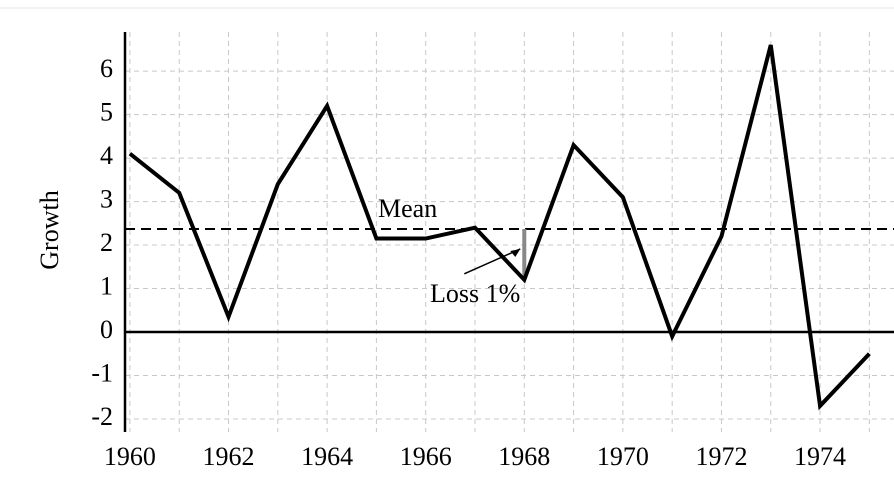 The width and height of the screenshot is (894, 480). Describe the element at coordinates (407, 208) in the screenshot. I see `mean-label: Mean` at that location.